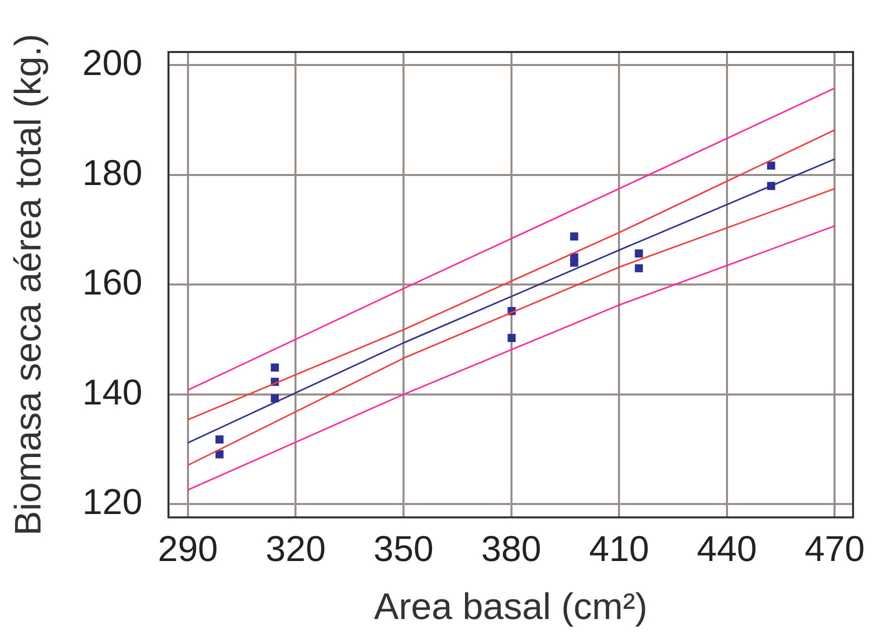 The height and width of the screenshot is (635, 877). Describe the element at coordinates (112, 282) in the screenshot. I see `y-tick-label: 160` at that location.